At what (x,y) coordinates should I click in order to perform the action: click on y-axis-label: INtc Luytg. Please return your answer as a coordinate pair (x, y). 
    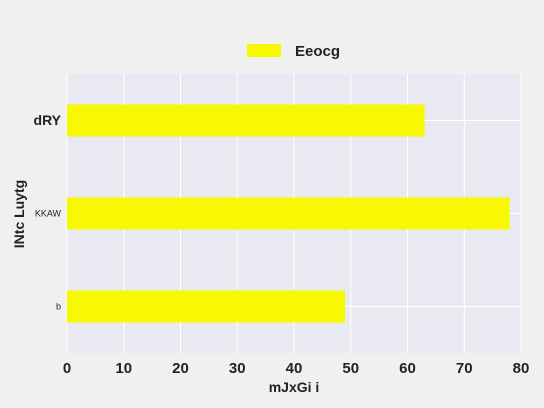
    Looking at the image, I should click on (19, 214).